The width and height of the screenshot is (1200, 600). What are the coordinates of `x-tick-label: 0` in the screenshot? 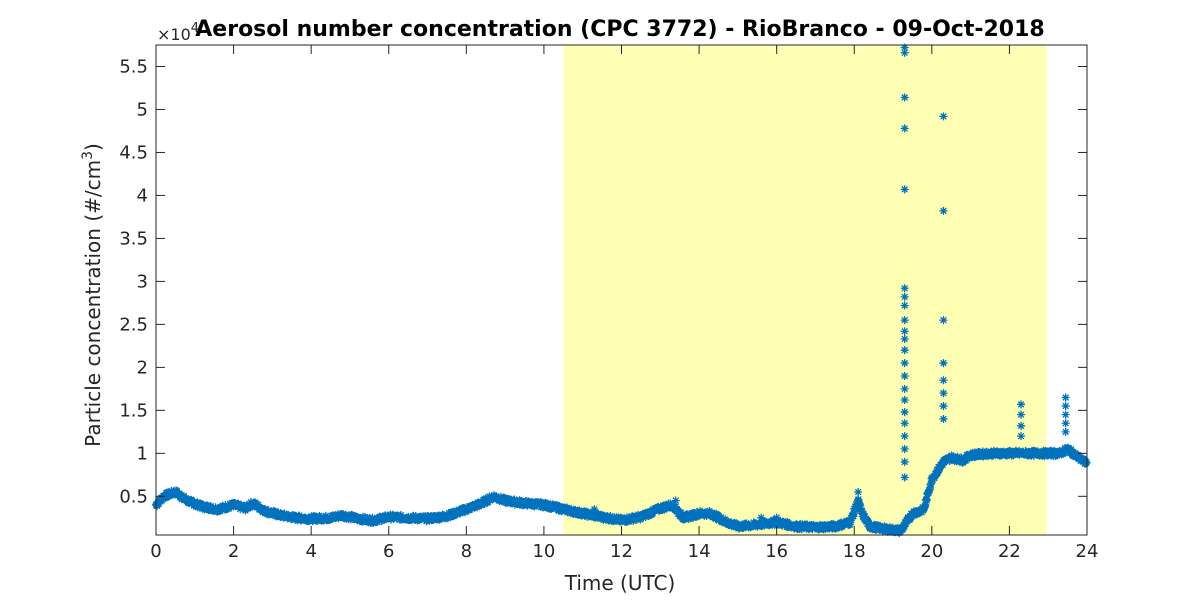 It's located at (155, 551).